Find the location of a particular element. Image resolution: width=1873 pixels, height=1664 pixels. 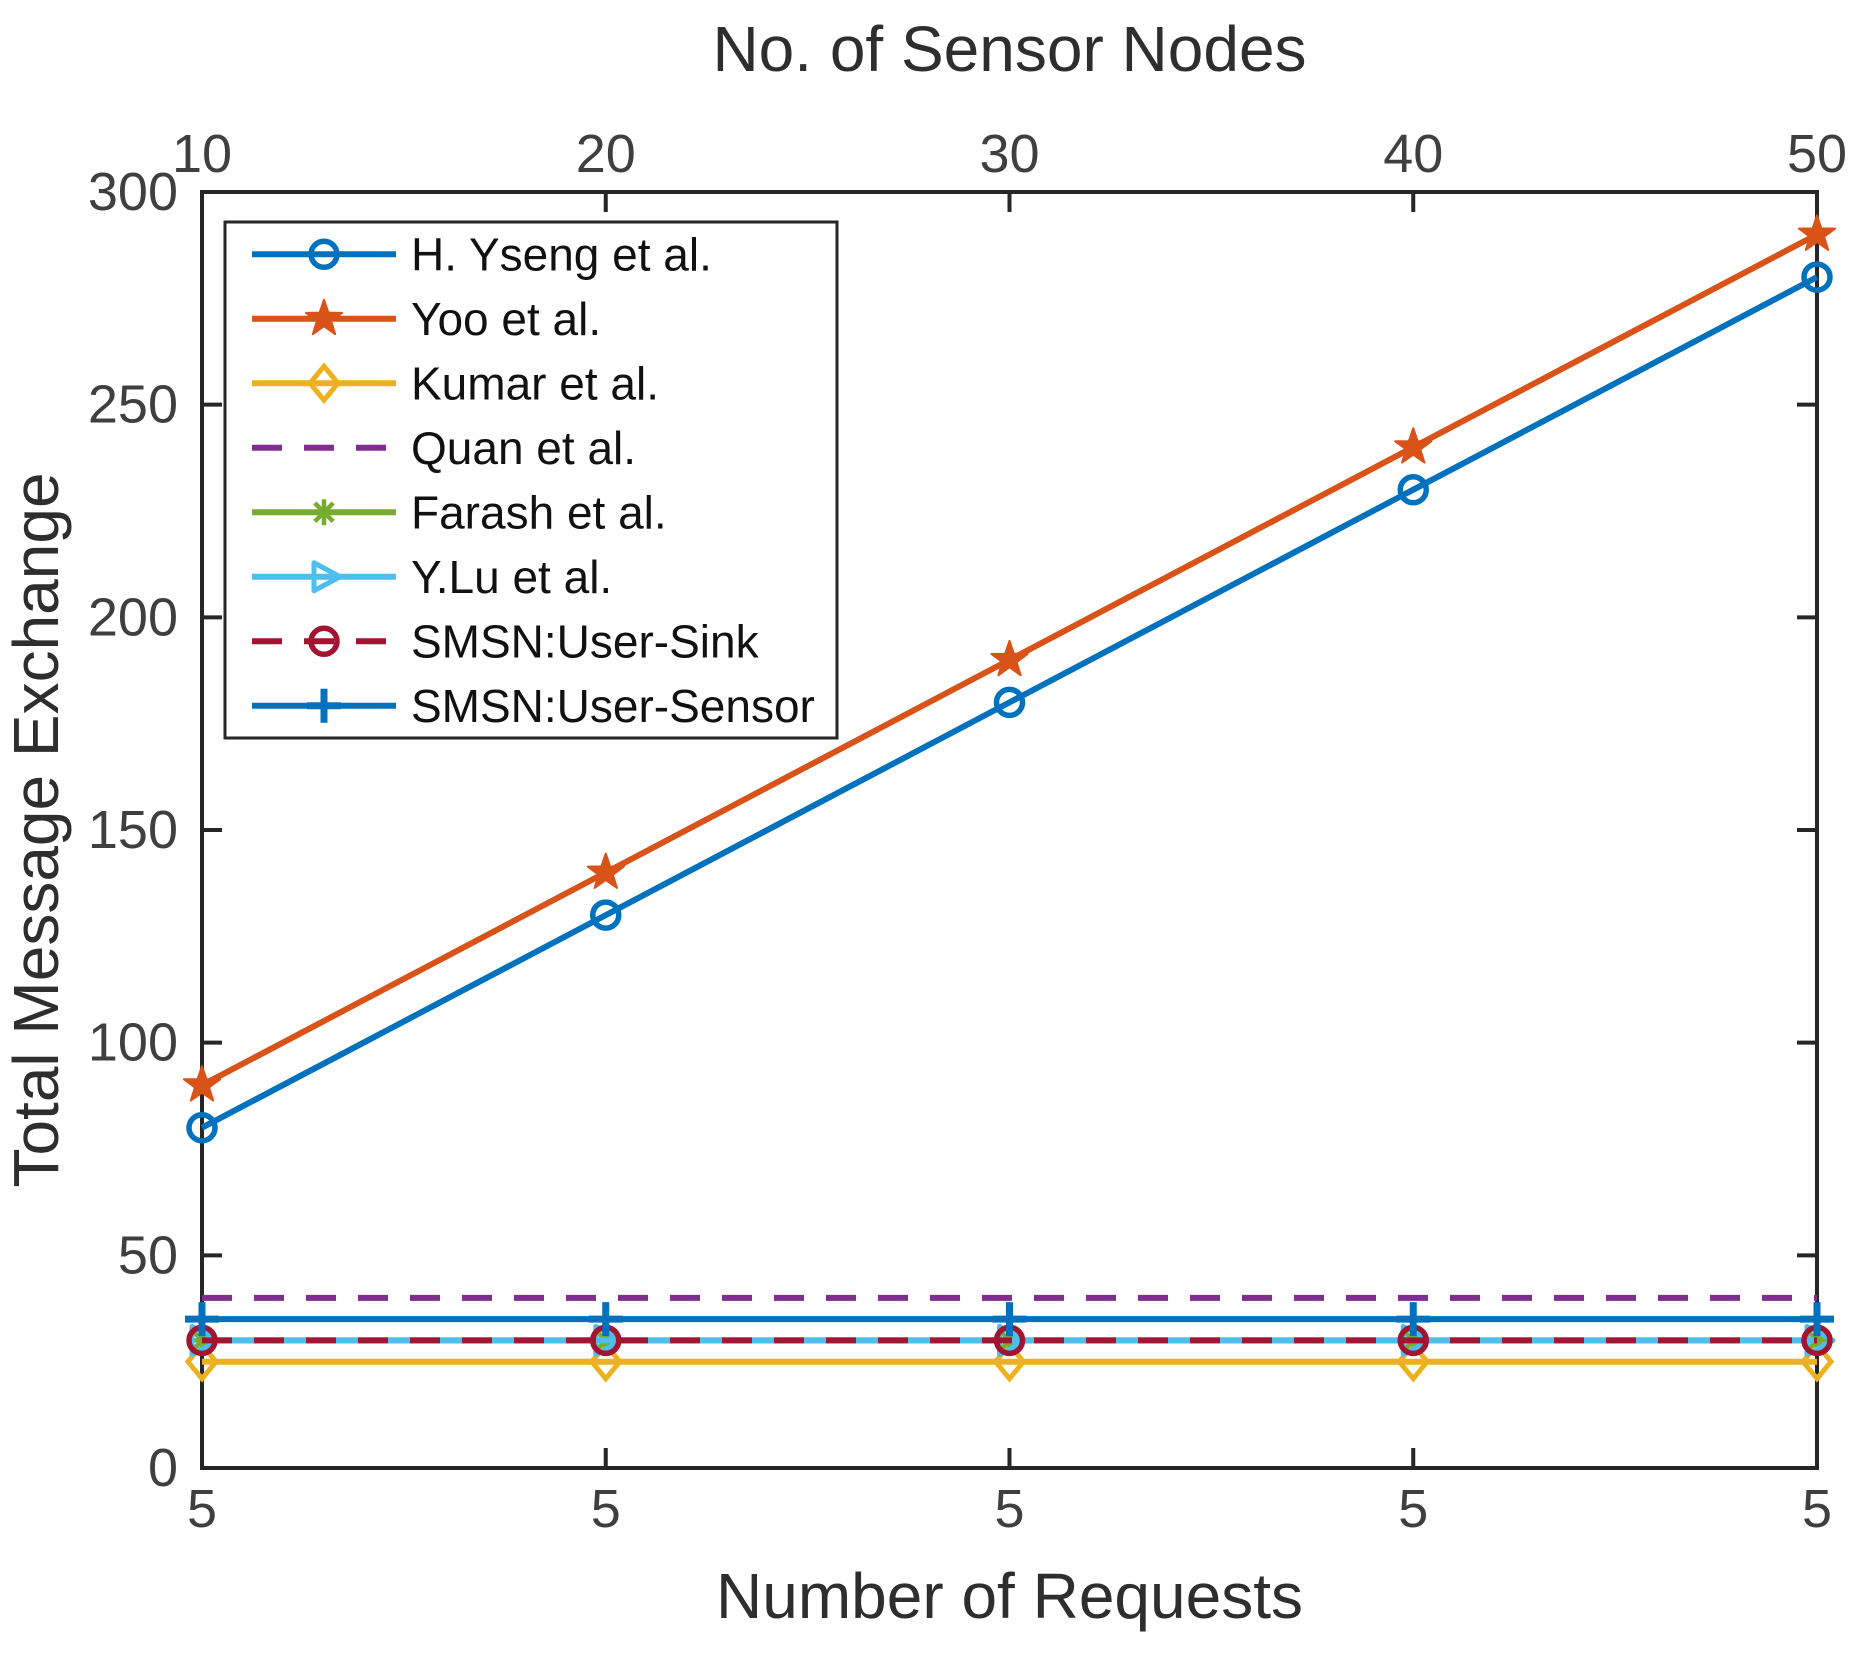

legend-entry: Yoo et al. is located at coordinates (426, 319).